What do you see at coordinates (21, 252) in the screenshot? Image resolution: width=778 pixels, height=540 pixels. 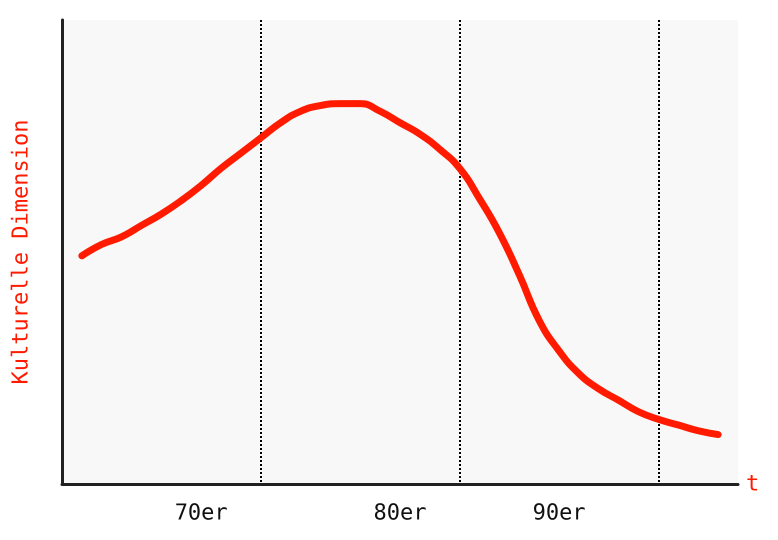 I see `y-axis-title: Kulturelle Dimension` at bounding box center [21, 252].